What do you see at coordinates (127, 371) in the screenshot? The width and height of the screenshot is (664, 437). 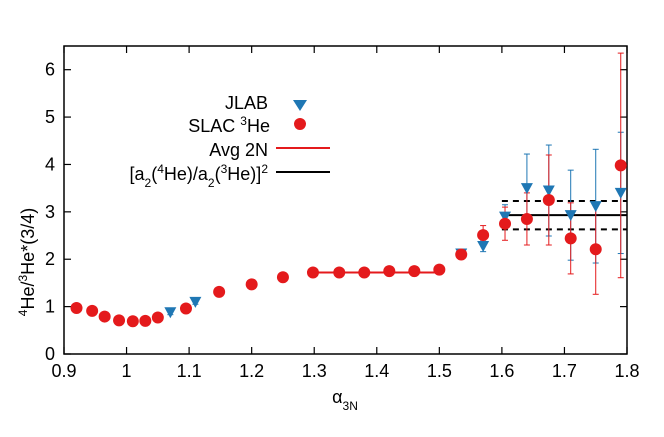 I see `x-tick-label: 1` at bounding box center [127, 371].